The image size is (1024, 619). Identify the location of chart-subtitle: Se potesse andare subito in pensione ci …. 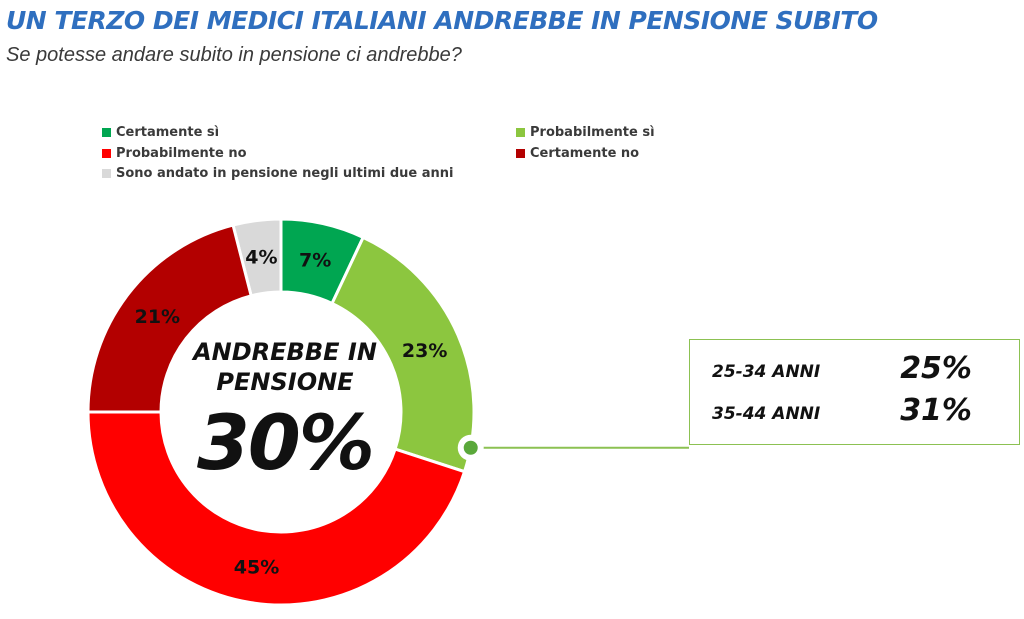
(234, 55).